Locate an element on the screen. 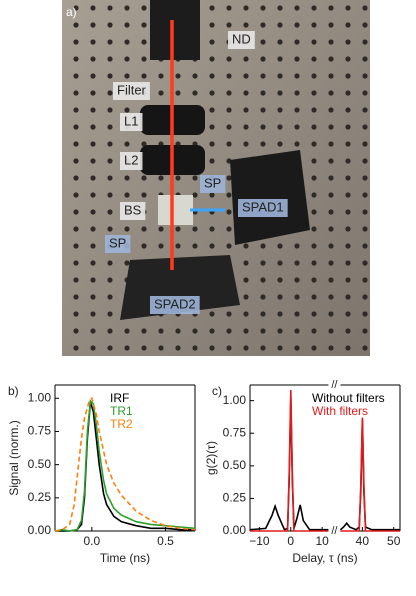 This screenshot has height=596, width=416. photo-label: L1 is located at coordinates (131, 120).